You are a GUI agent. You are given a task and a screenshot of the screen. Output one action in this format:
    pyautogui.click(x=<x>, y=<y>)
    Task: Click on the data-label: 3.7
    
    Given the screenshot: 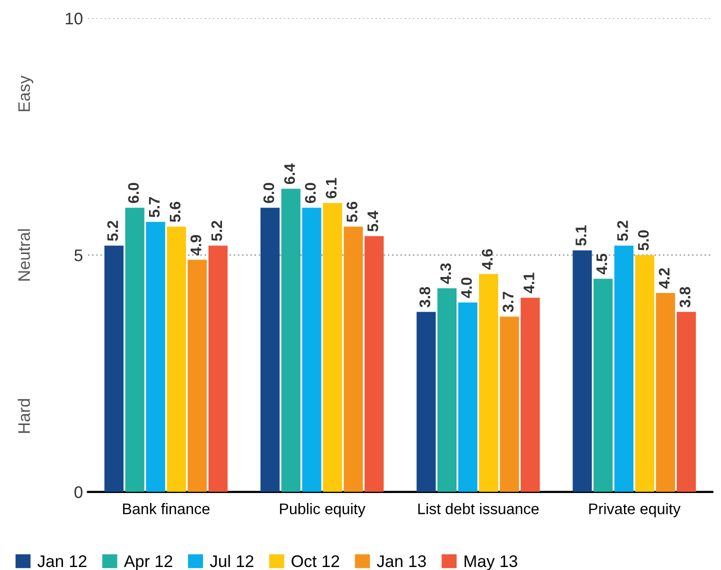 What is the action you would take?
    pyautogui.click(x=508, y=302)
    